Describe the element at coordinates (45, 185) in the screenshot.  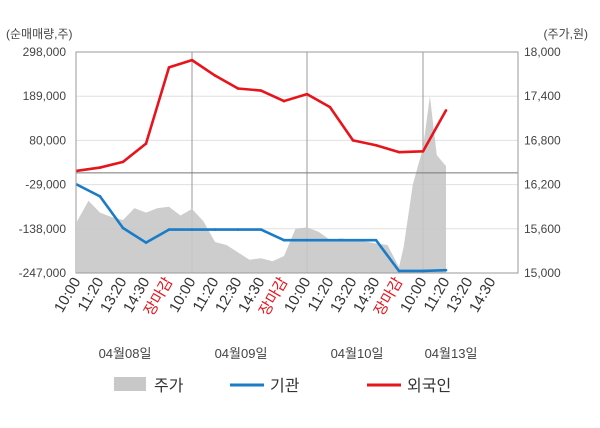
I see `left-tick-label: -29,000` at that location.